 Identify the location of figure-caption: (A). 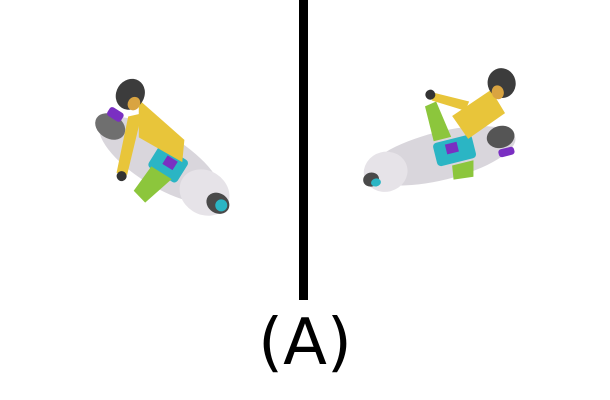
(305, 343).